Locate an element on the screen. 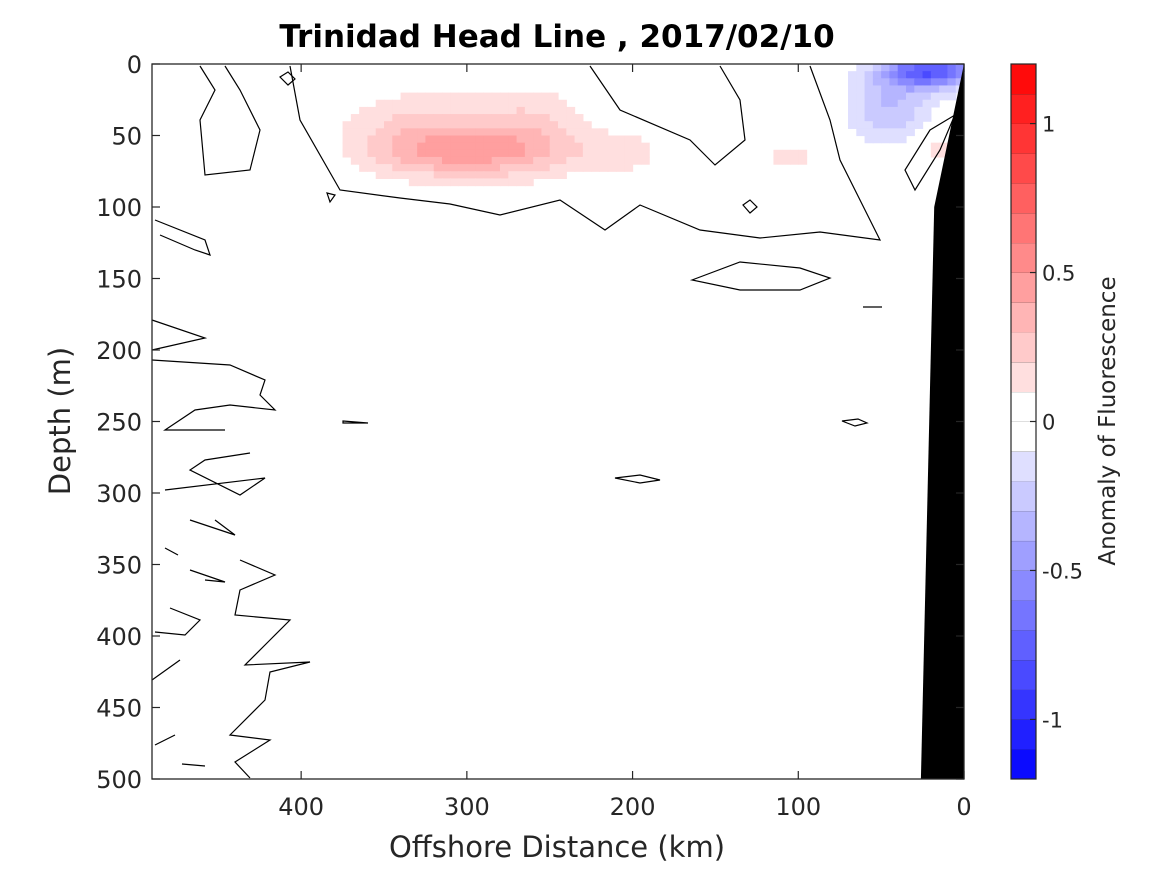 This screenshot has height=875, width=1167. colorbar-tick-label: 0 is located at coordinates (1048, 423).